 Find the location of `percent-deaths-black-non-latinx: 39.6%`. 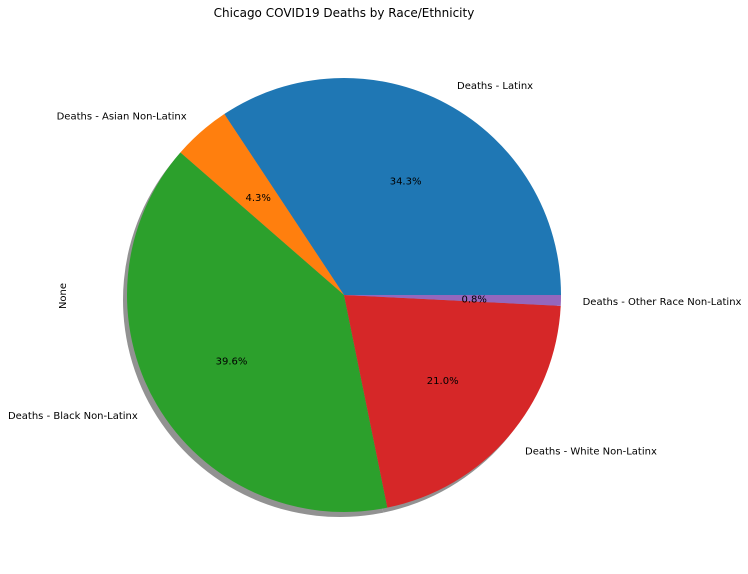

percent-deaths-black-non-latinx: 39.6% is located at coordinates (232, 362).